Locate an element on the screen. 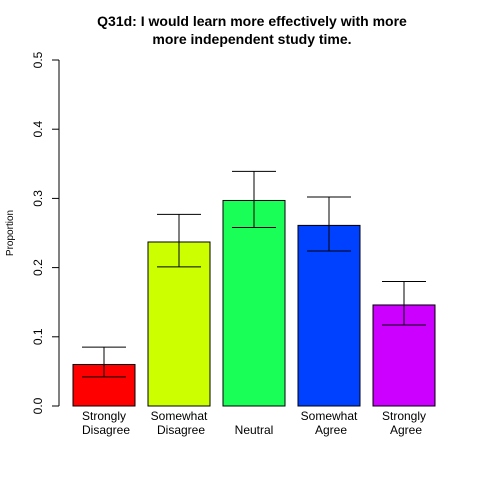 This screenshot has width=480, height=480. y-axis: 0.0 0.1 0.2 0.3 0.4 0.5 is located at coordinates (45, 232).